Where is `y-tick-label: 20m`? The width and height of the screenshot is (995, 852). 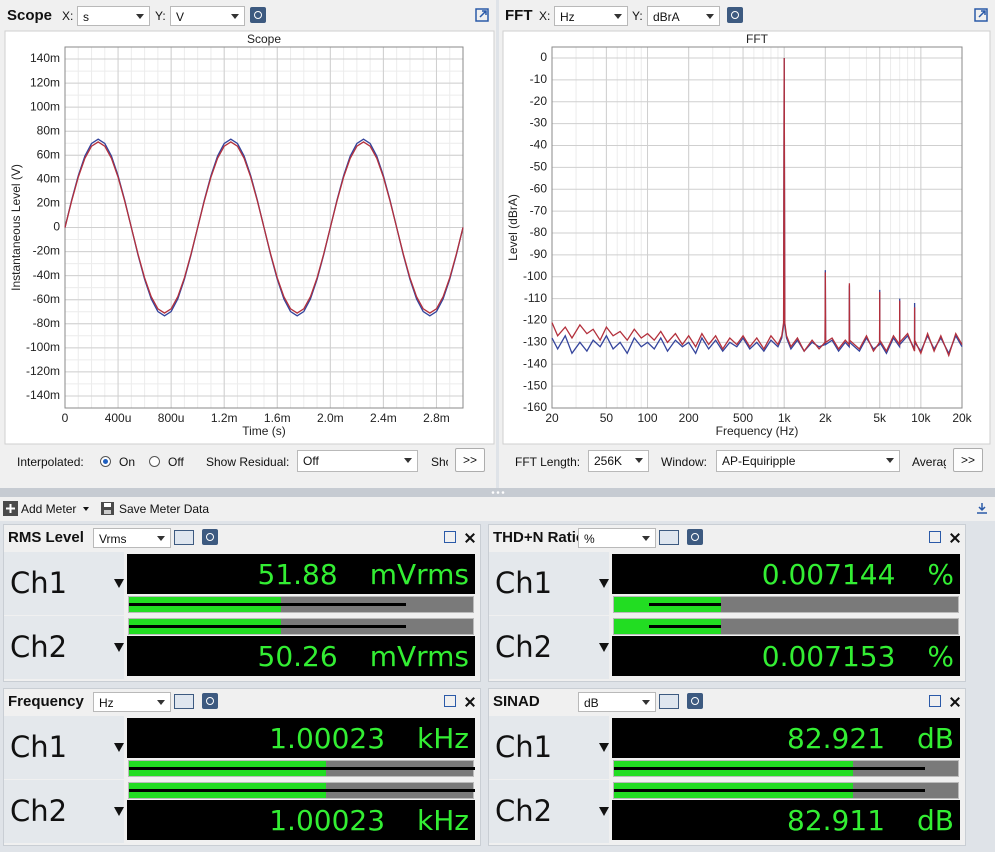
y-tick-label: 20m is located at coordinates (48, 203).